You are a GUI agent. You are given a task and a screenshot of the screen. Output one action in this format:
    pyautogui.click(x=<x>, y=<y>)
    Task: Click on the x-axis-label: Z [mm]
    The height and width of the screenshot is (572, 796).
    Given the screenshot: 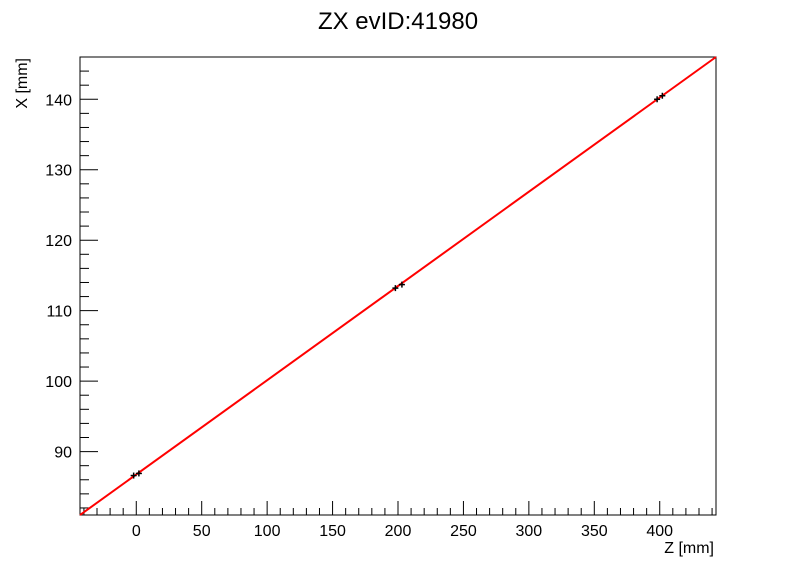 What is the action you would take?
    pyautogui.click(x=689, y=548)
    